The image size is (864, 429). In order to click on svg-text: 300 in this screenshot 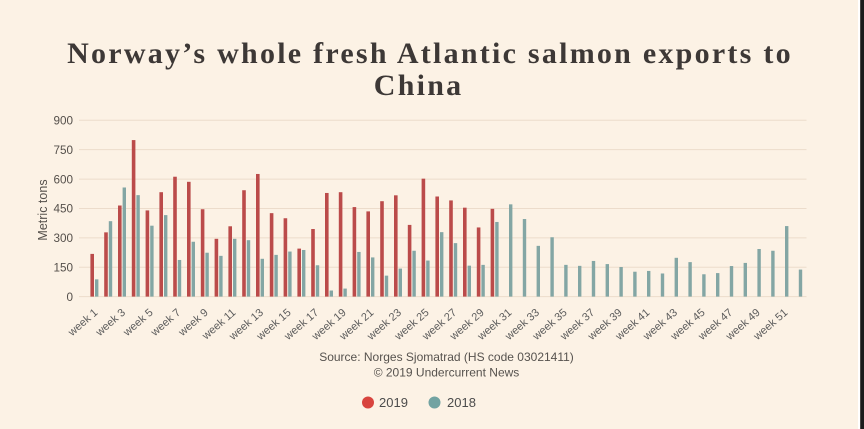, I will do `click(63, 238)`.